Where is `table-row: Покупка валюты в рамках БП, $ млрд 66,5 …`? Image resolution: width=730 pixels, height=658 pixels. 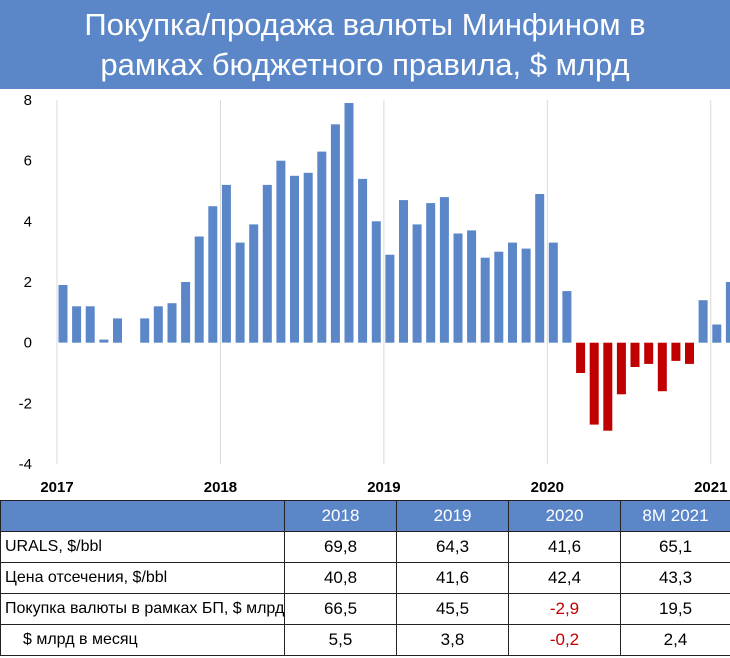
table-row: Покупка валюты в рамках БП, $ млрд 66,5 … is located at coordinates (365, 609).